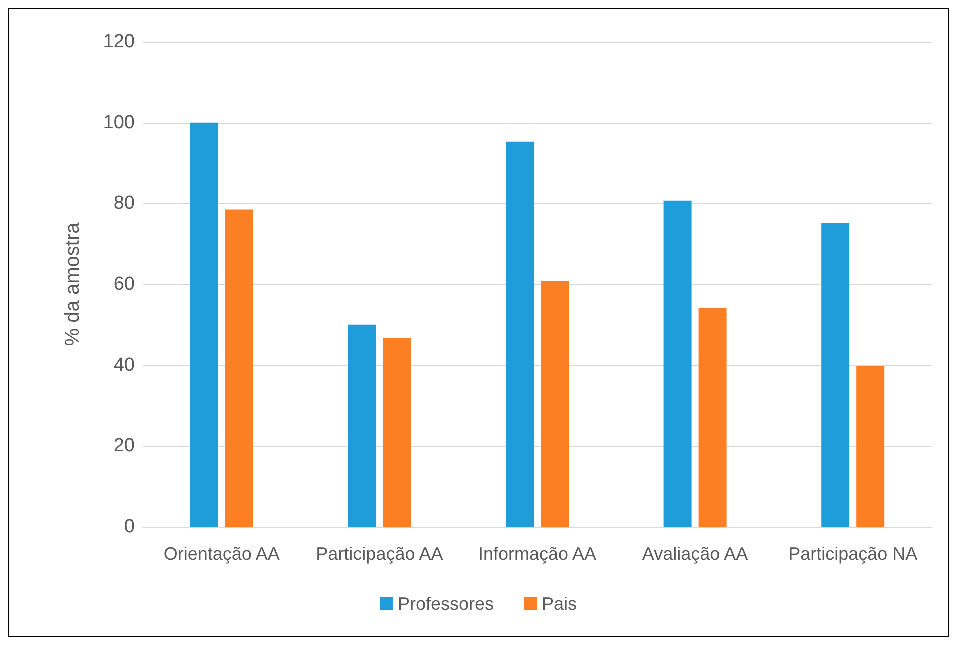 The height and width of the screenshot is (645, 957). What do you see at coordinates (537, 554) in the screenshot?
I see `x-tick-label: Informação AA` at bounding box center [537, 554].